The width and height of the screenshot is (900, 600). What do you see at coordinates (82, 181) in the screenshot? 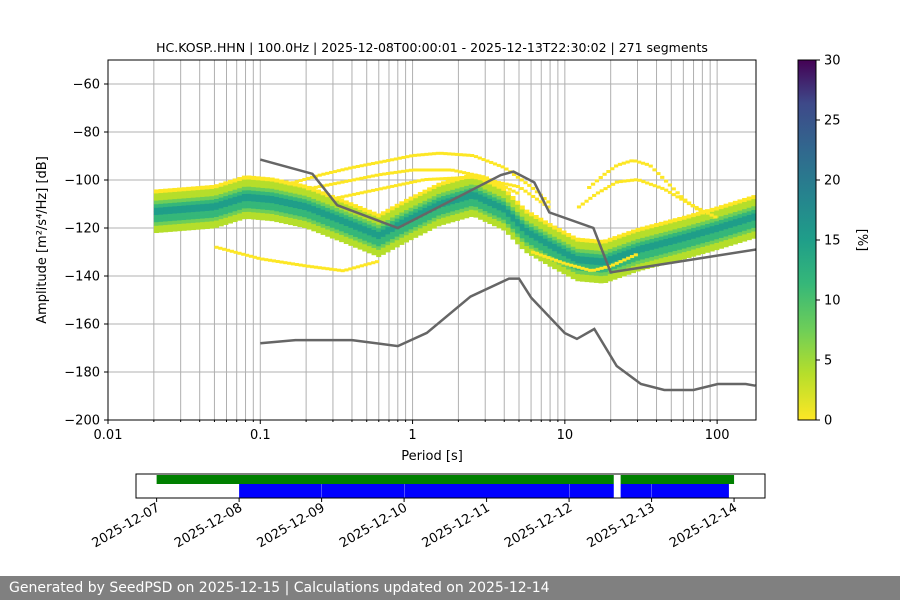
I see `y-tick-label: −100` at bounding box center [82, 181].